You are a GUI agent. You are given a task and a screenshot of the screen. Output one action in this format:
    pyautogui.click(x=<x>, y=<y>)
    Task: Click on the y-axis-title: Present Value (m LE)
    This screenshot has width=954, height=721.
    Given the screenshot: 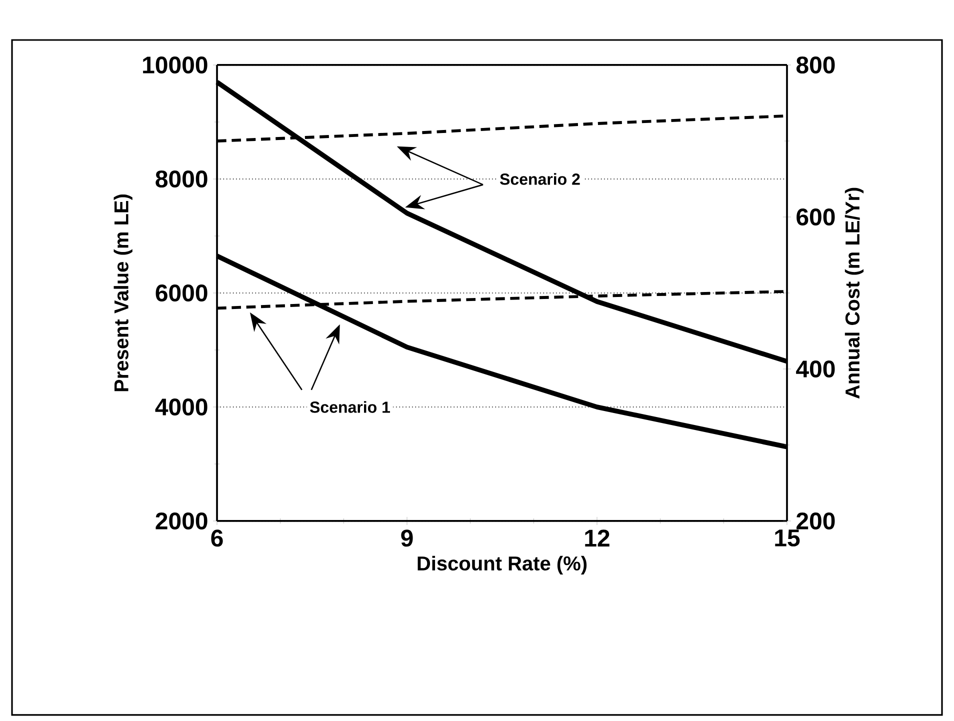 What is the action you would take?
    pyautogui.click(x=123, y=293)
    